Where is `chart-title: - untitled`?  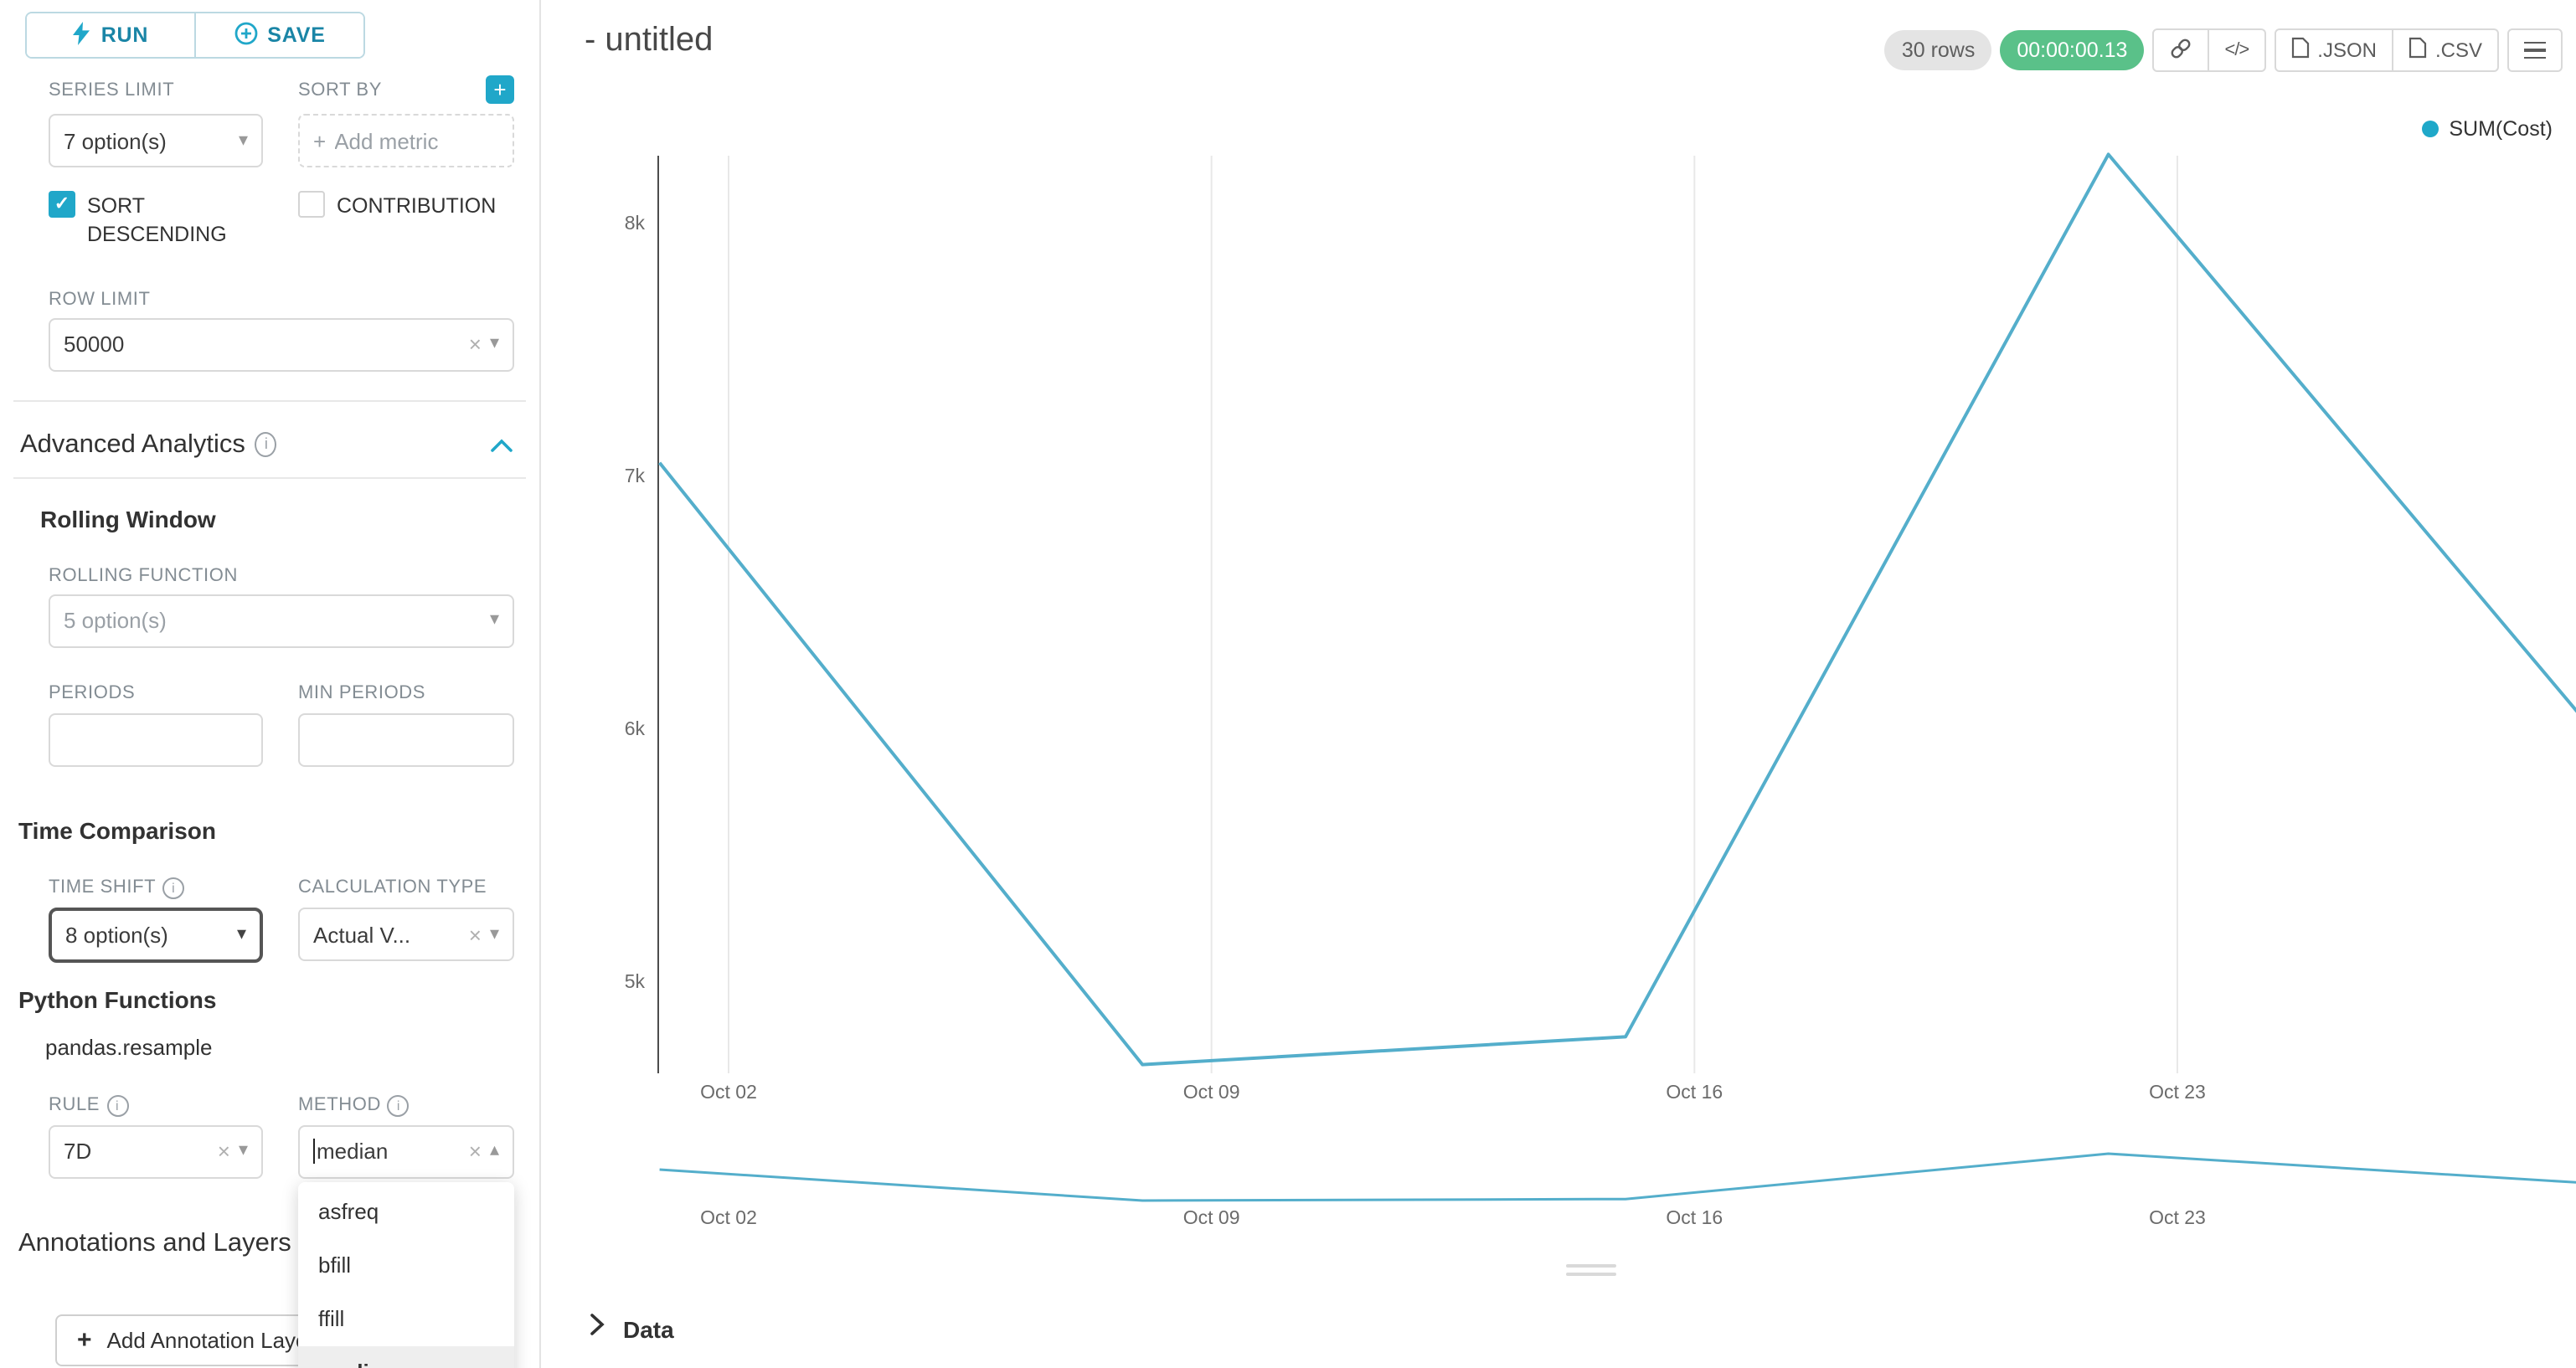
chart-title: - untitled is located at coordinates (649, 40).